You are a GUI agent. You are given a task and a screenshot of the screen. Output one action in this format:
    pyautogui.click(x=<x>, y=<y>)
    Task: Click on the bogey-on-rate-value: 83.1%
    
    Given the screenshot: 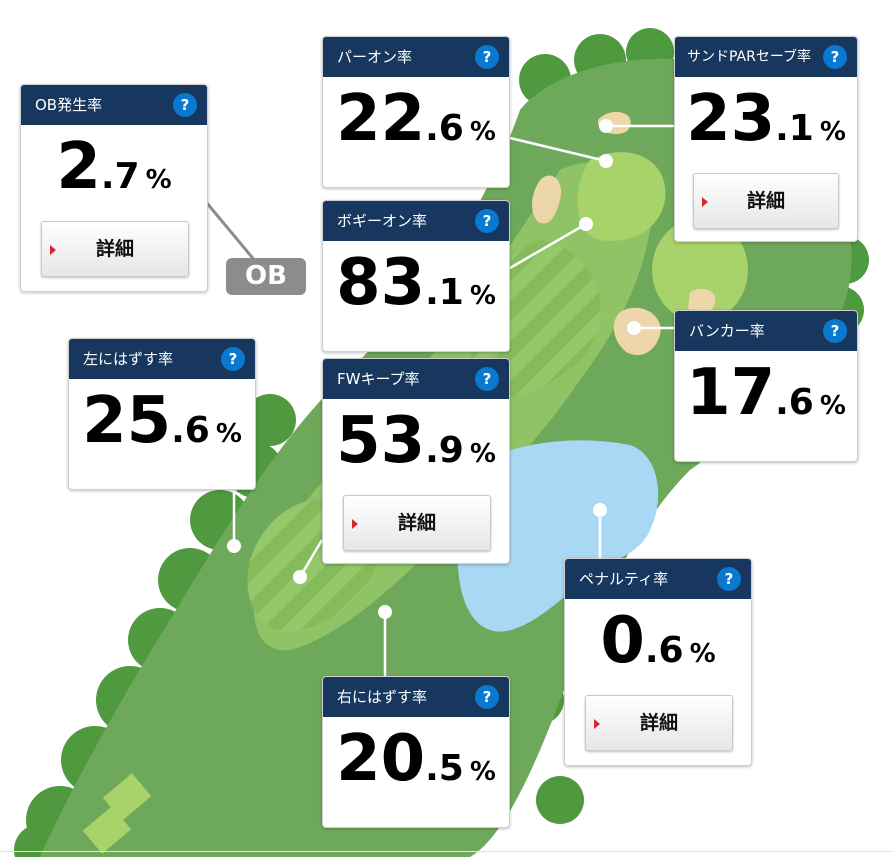 What is the action you would take?
    pyautogui.click(x=416, y=291)
    